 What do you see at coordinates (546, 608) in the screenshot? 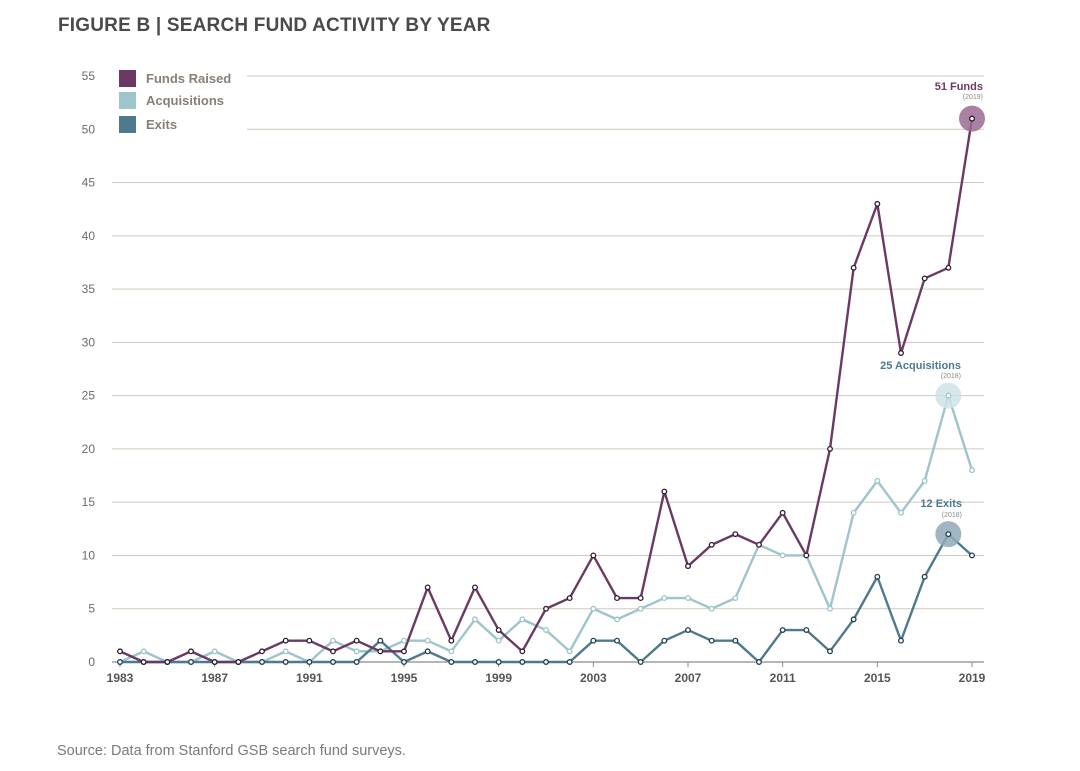
I see `point-funds-raised-2001` at bounding box center [546, 608].